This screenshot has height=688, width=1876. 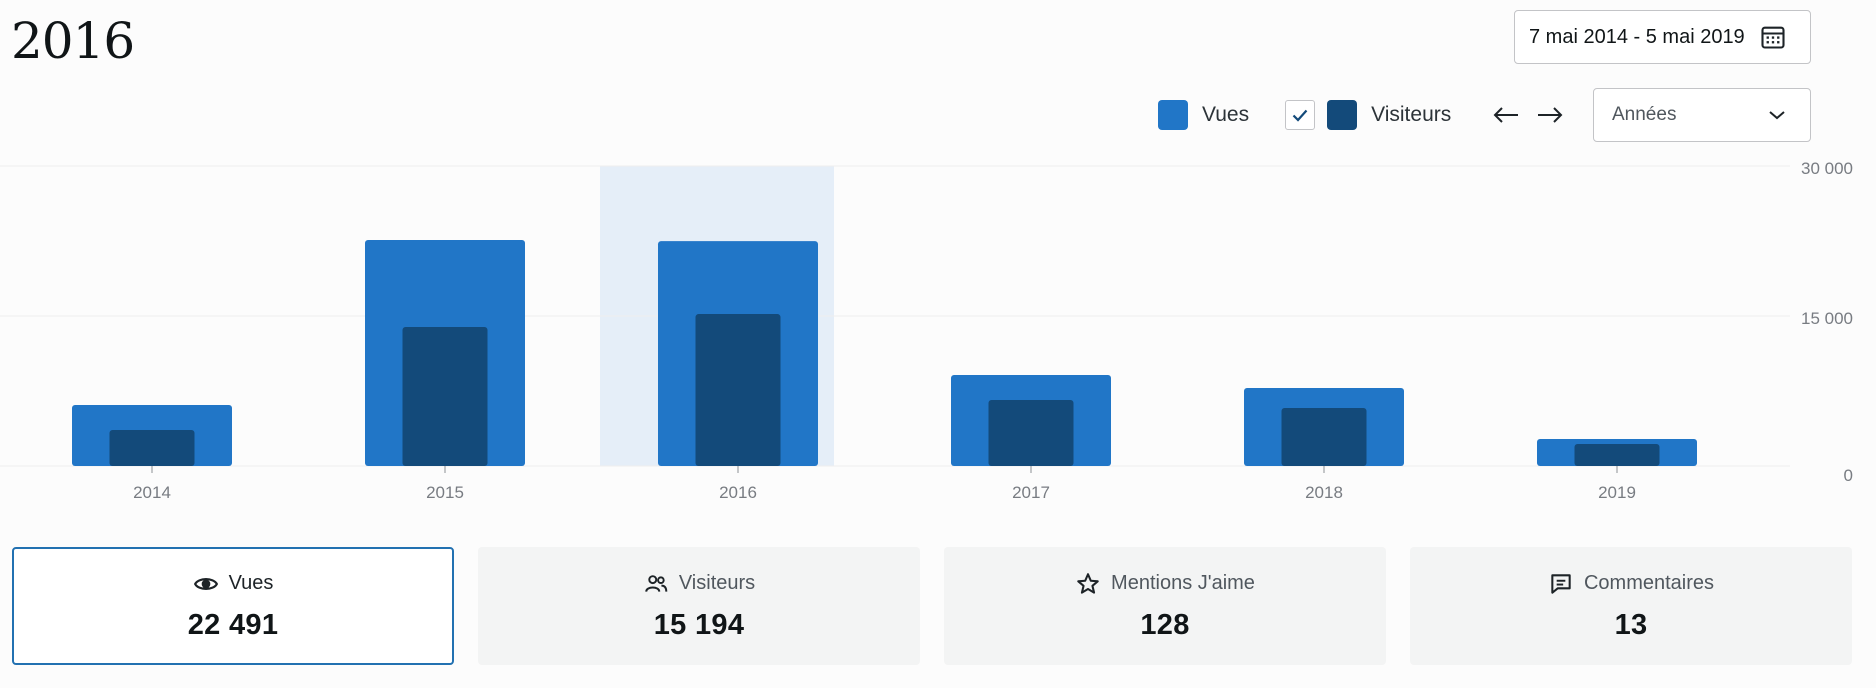 I want to click on eye-icon, so click(x=205, y=583).